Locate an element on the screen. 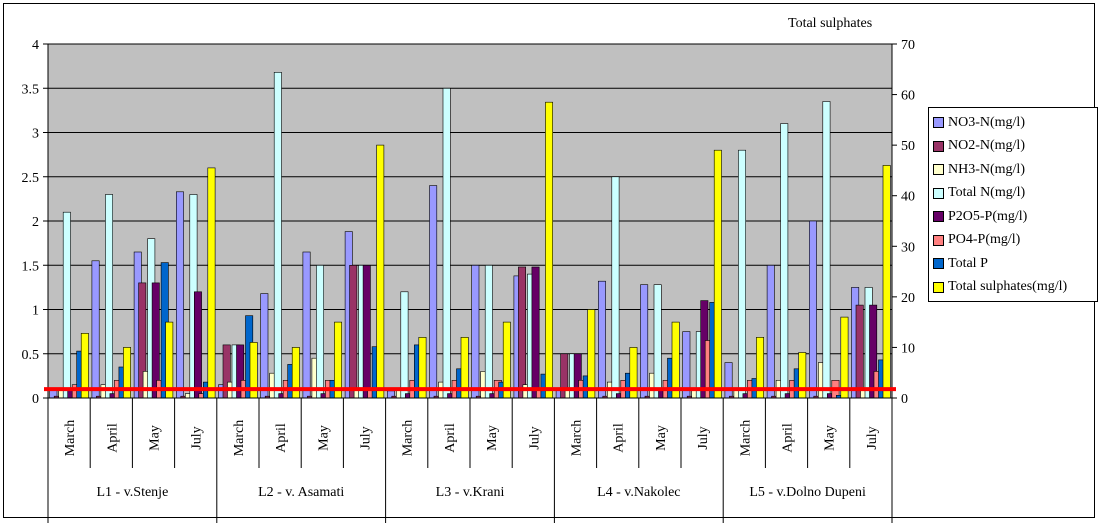 The width and height of the screenshot is (1099, 523). legend-label: P2O5-P(mg/l) is located at coordinates (988, 216).